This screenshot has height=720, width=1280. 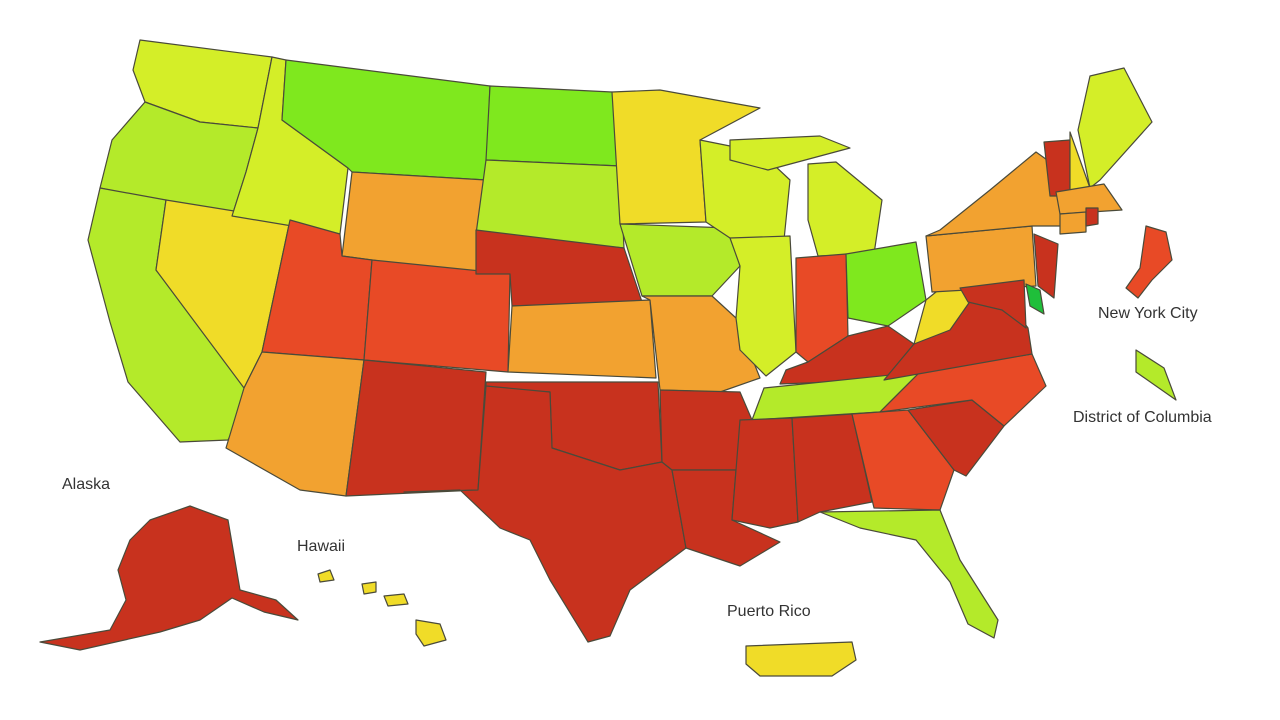 I want to click on state-michigan, so click(x=790, y=153).